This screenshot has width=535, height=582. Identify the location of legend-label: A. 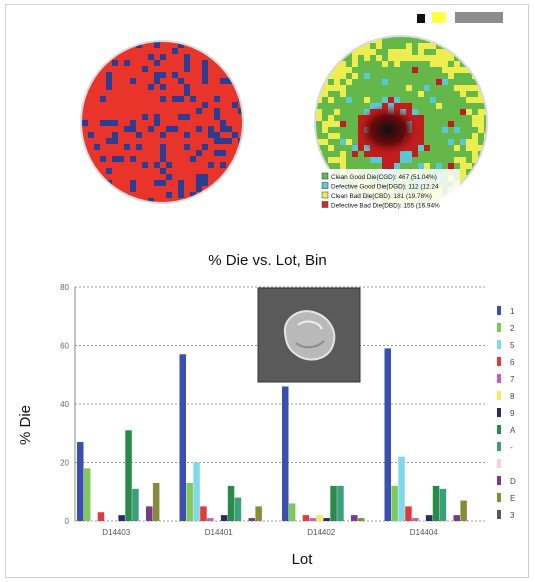
(513, 430).